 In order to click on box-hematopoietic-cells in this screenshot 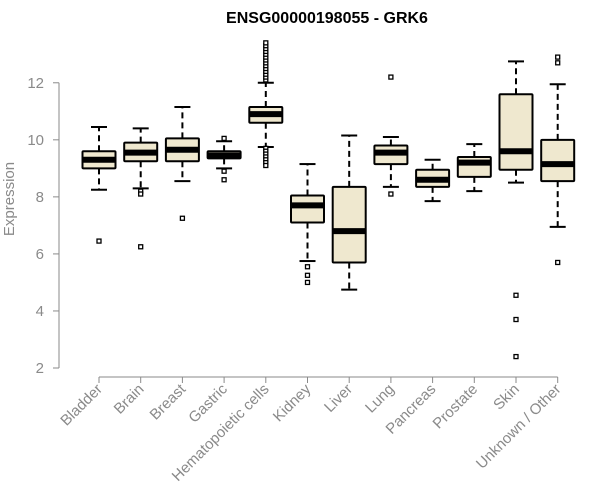, I will do `click(266, 104)`.